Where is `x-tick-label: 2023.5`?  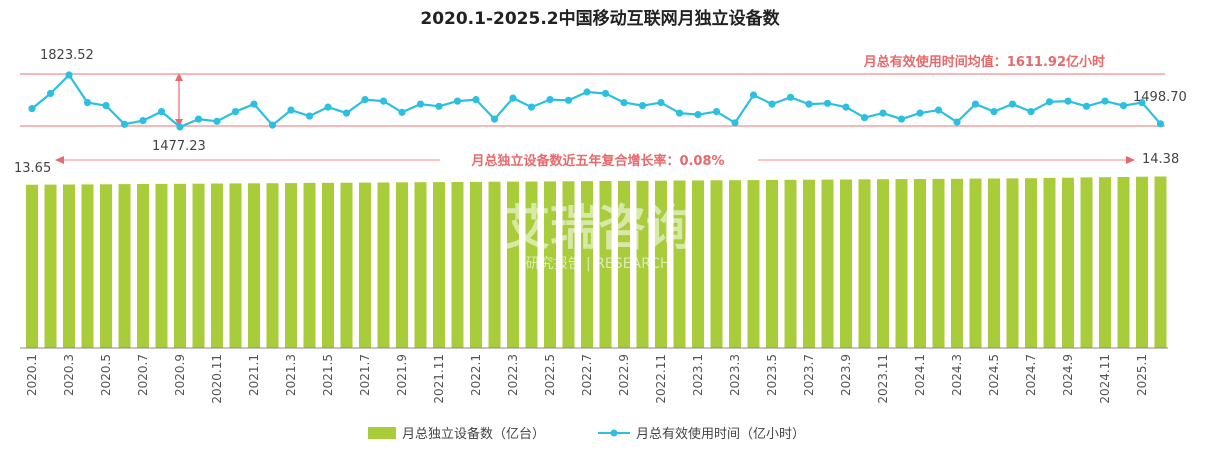 x-tick-label: 2023.5 is located at coordinates (772, 375).